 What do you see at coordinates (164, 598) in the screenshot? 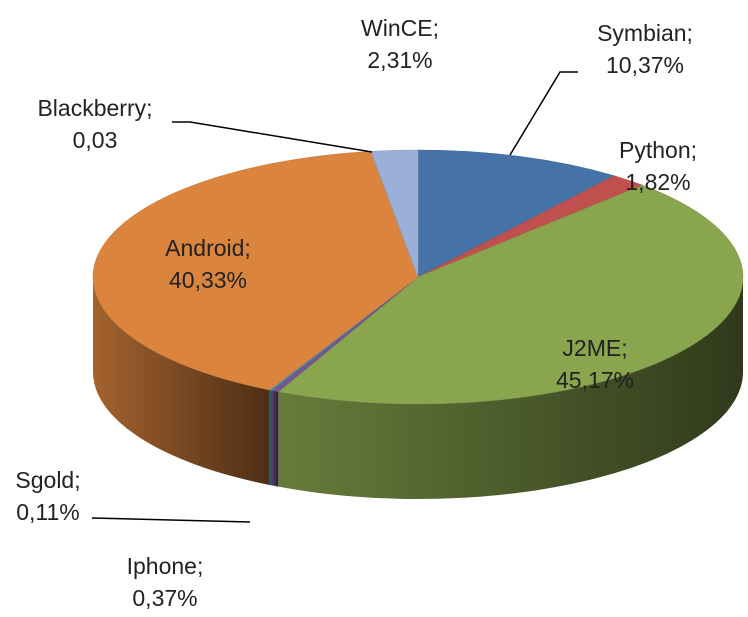
I see `value-label: 0,37%` at bounding box center [164, 598].